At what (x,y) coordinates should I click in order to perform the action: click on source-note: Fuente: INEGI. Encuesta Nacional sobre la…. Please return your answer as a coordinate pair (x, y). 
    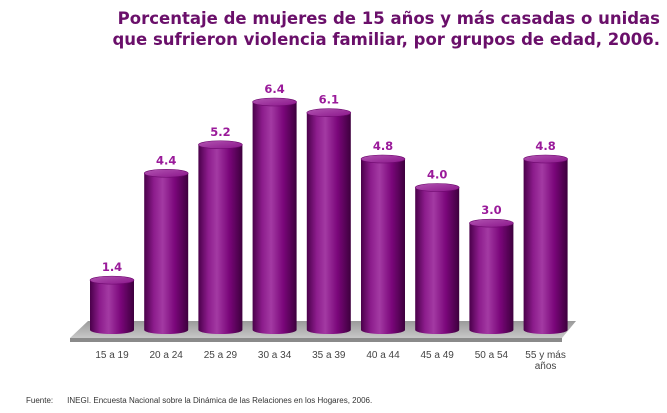
    Looking at the image, I should click on (199, 400).